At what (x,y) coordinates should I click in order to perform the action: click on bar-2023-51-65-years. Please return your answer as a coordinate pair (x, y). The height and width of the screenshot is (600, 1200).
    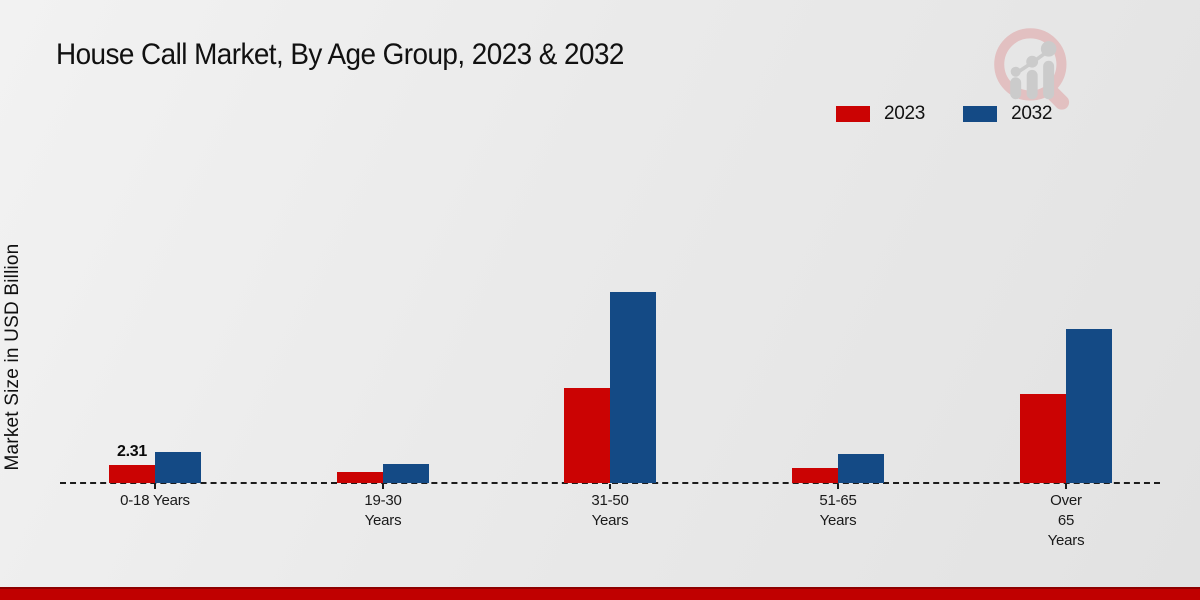
    Looking at the image, I should click on (815, 475).